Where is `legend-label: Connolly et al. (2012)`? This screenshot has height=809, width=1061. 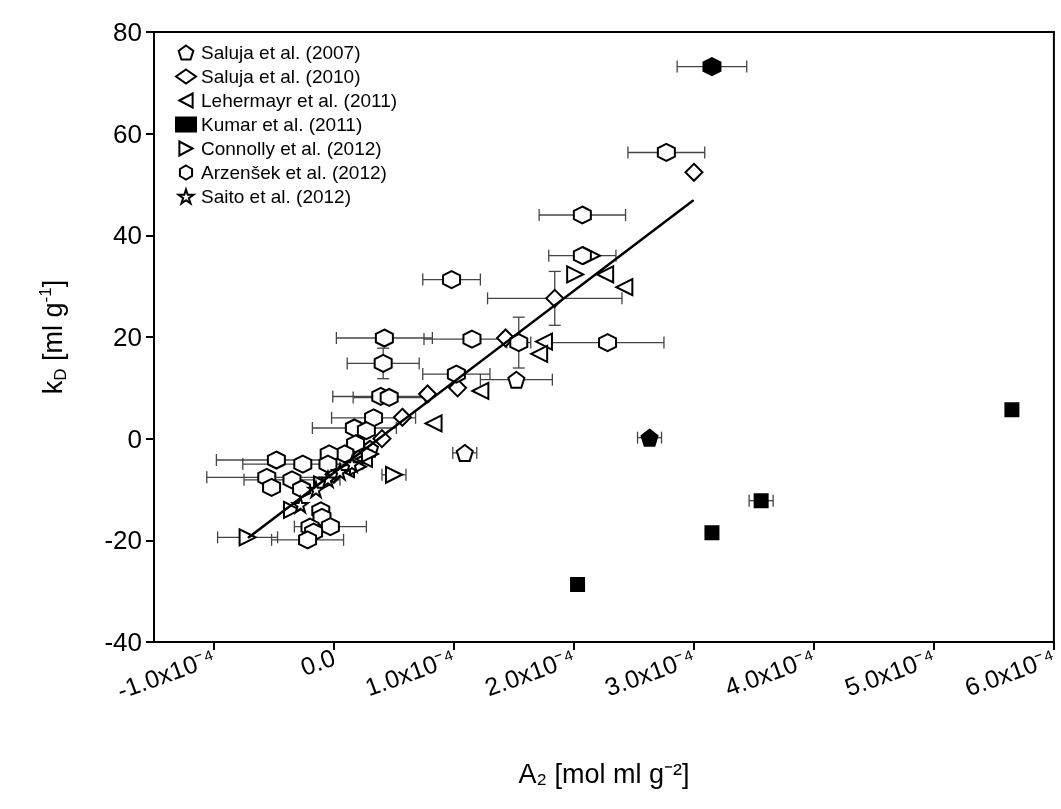 legend-label: Connolly et al. (2012) is located at coordinates (291, 148).